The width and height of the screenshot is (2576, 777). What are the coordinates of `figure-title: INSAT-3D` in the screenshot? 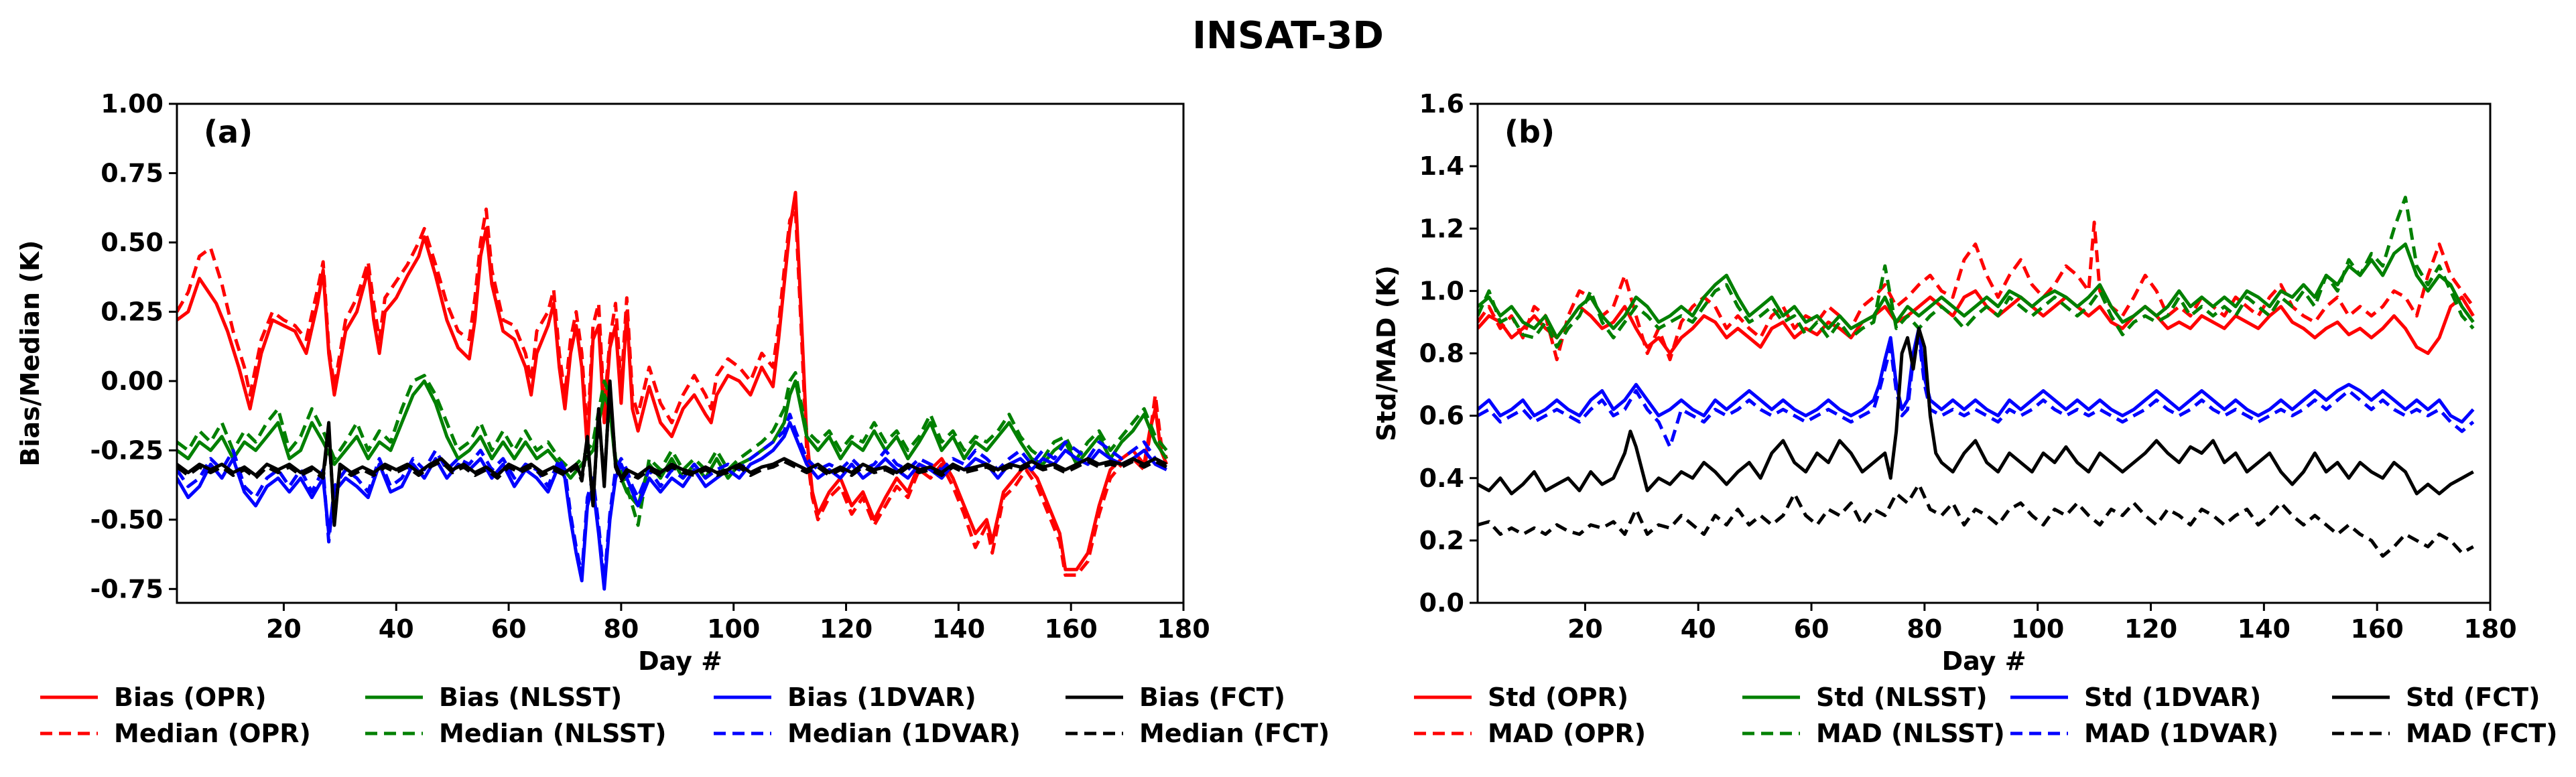 It's located at (1288, 36).